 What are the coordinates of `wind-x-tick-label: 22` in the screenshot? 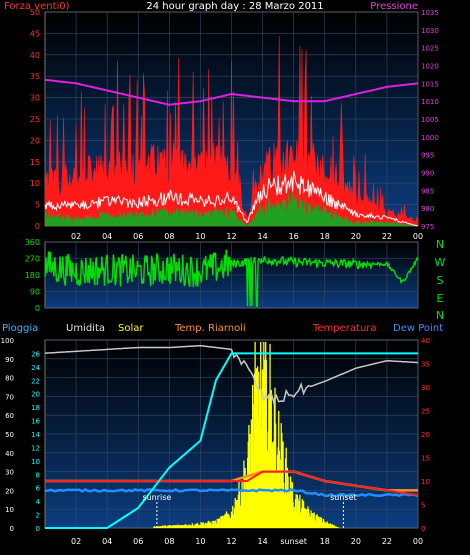 It's located at (387, 236).